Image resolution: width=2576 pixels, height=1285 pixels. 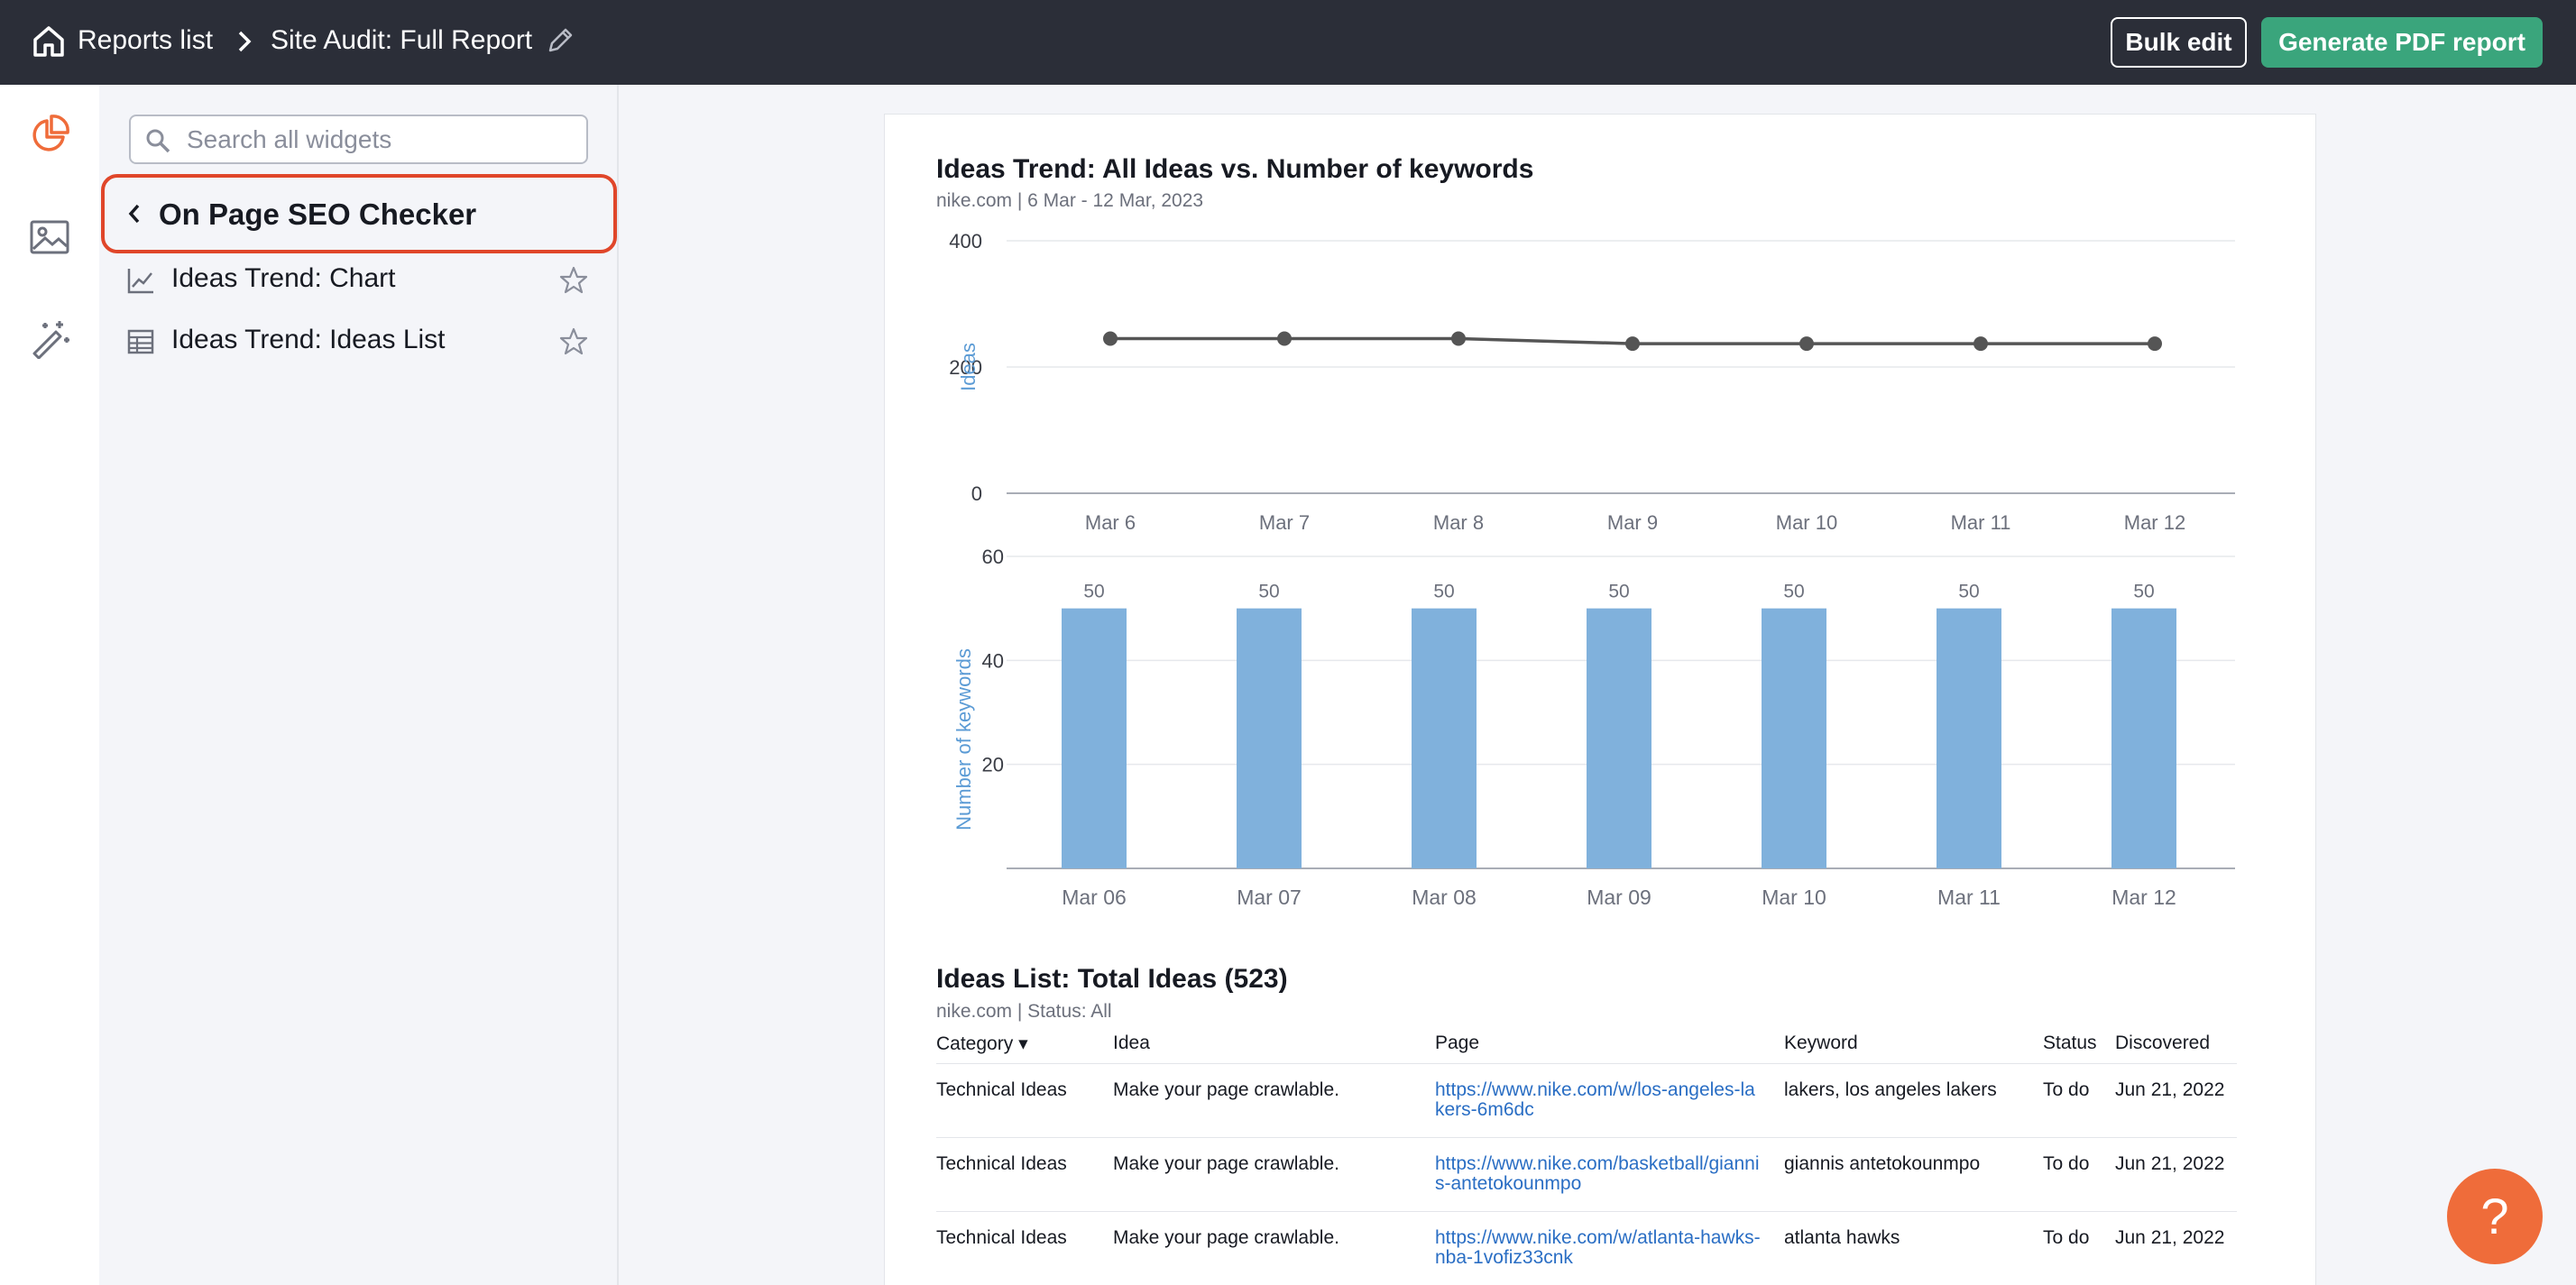 What do you see at coordinates (1821, 1043) in the screenshot?
I see `column-header-keyword: Keyword` at bounding box center [1821, 1043].